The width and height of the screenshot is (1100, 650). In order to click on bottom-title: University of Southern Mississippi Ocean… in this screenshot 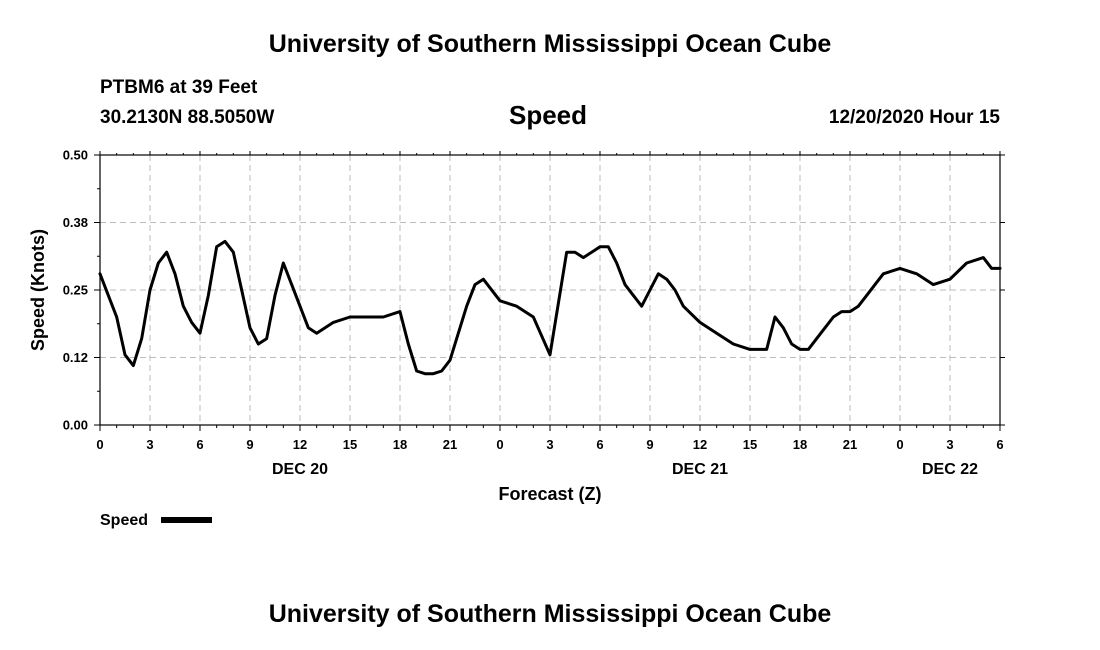, I will do `click(550, 614)`.